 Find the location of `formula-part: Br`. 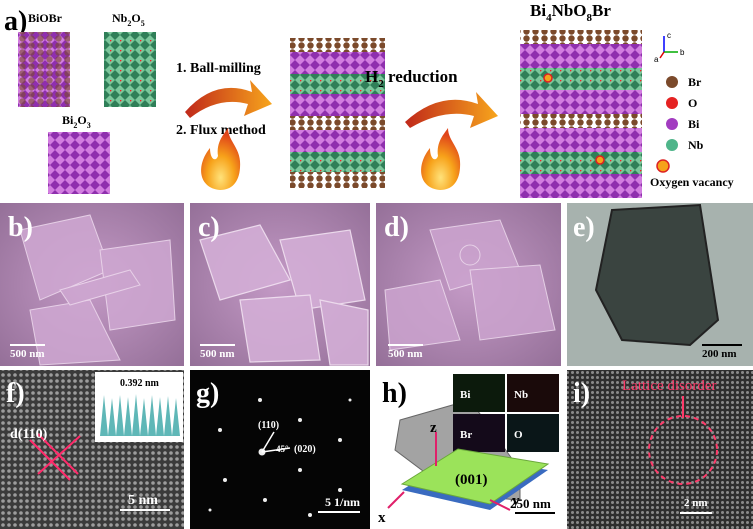

formula-part: Br is located at coordinates (601, 10).